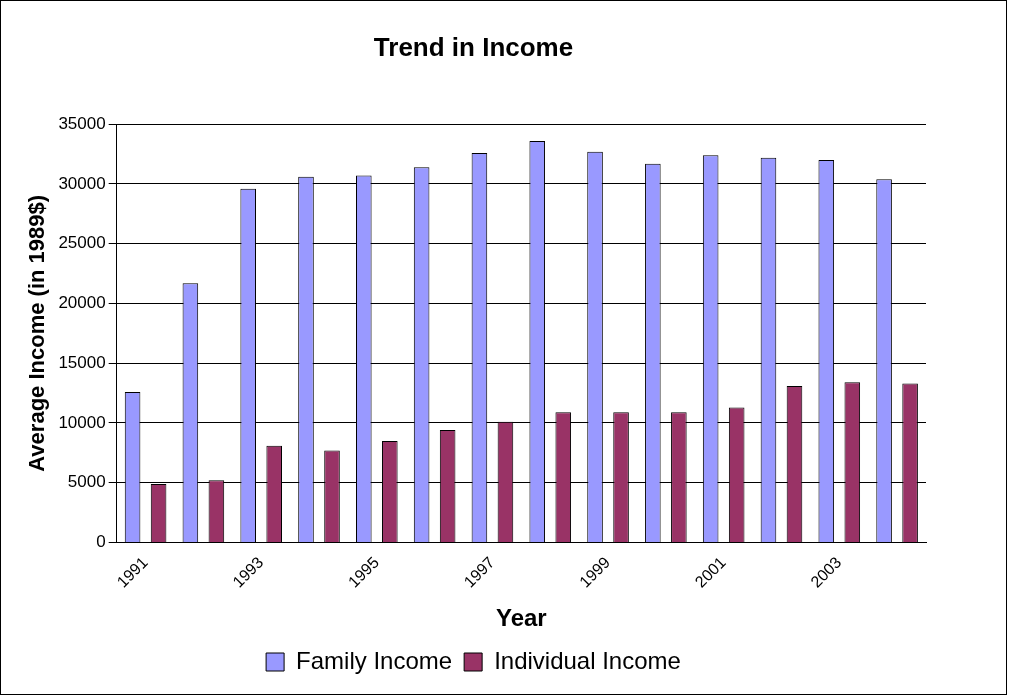 This screenshot has height=699, width=1011. What do you see at coordinates (101, 542) in the screenshot?
I see `y-tick-label: 0` at bounding box center [101, 542].